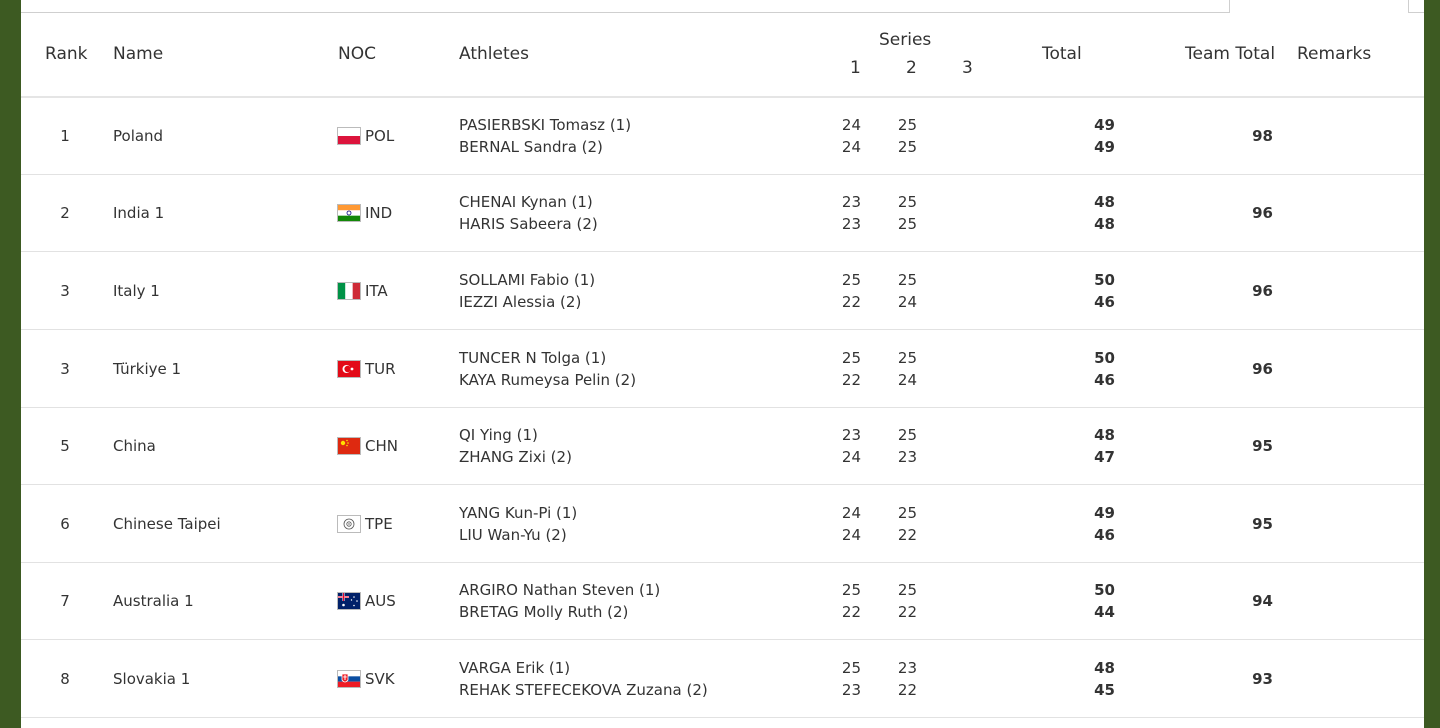  What do you see at coordinates (349, 213) in the screenshot?
I see `india-flag-icon` at bounding box center [349, 213].